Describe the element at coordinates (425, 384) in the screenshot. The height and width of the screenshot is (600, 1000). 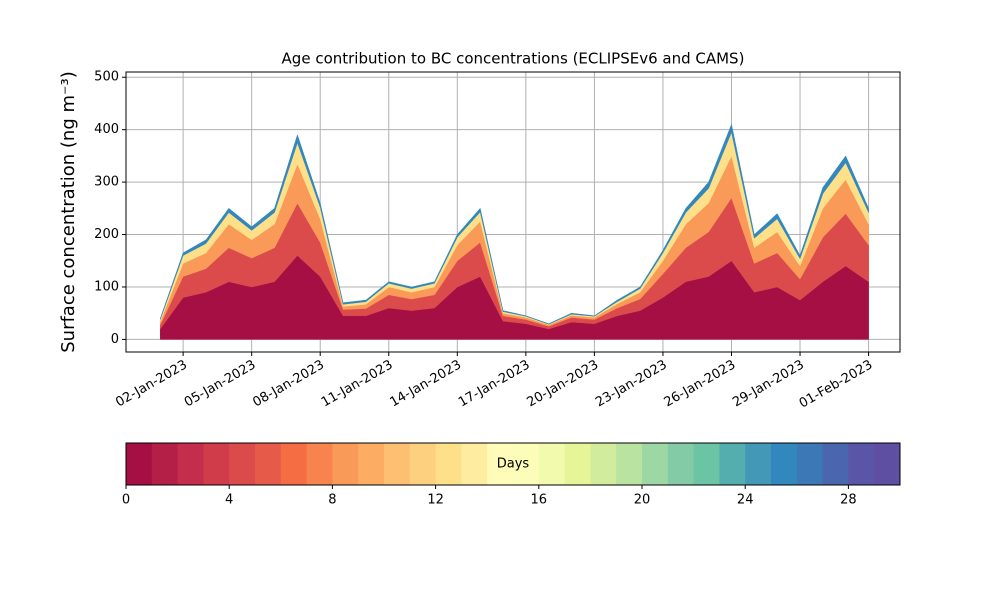
I see `x-tick-label: 14-Jan-2023` at that location.